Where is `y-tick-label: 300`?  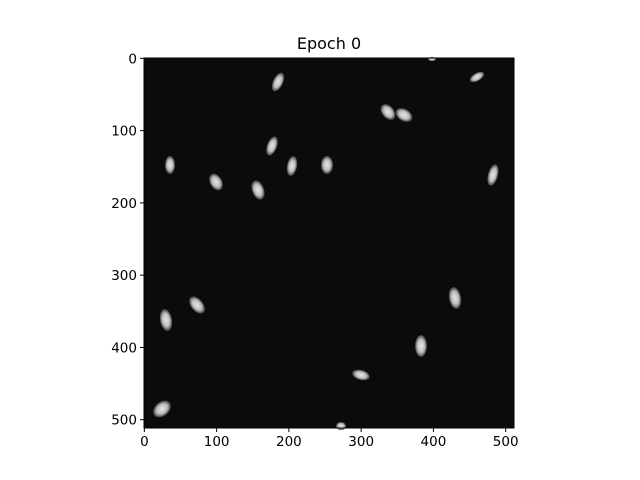 y-tick-label: 300 is located at coordinates (124, 276).